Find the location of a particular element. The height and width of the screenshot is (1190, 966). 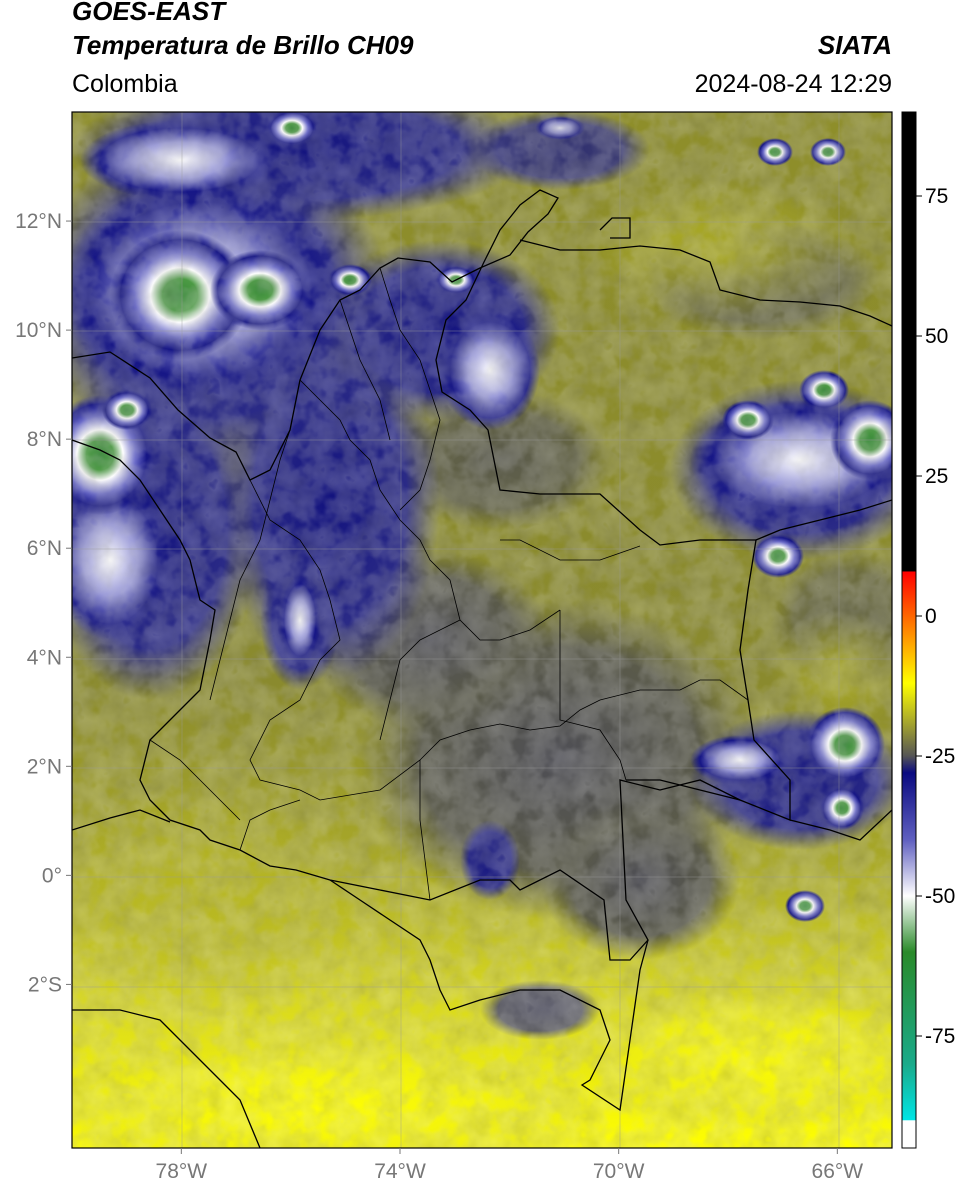

colorbar-tick-label: 25 is located at coordinates (936, 476).